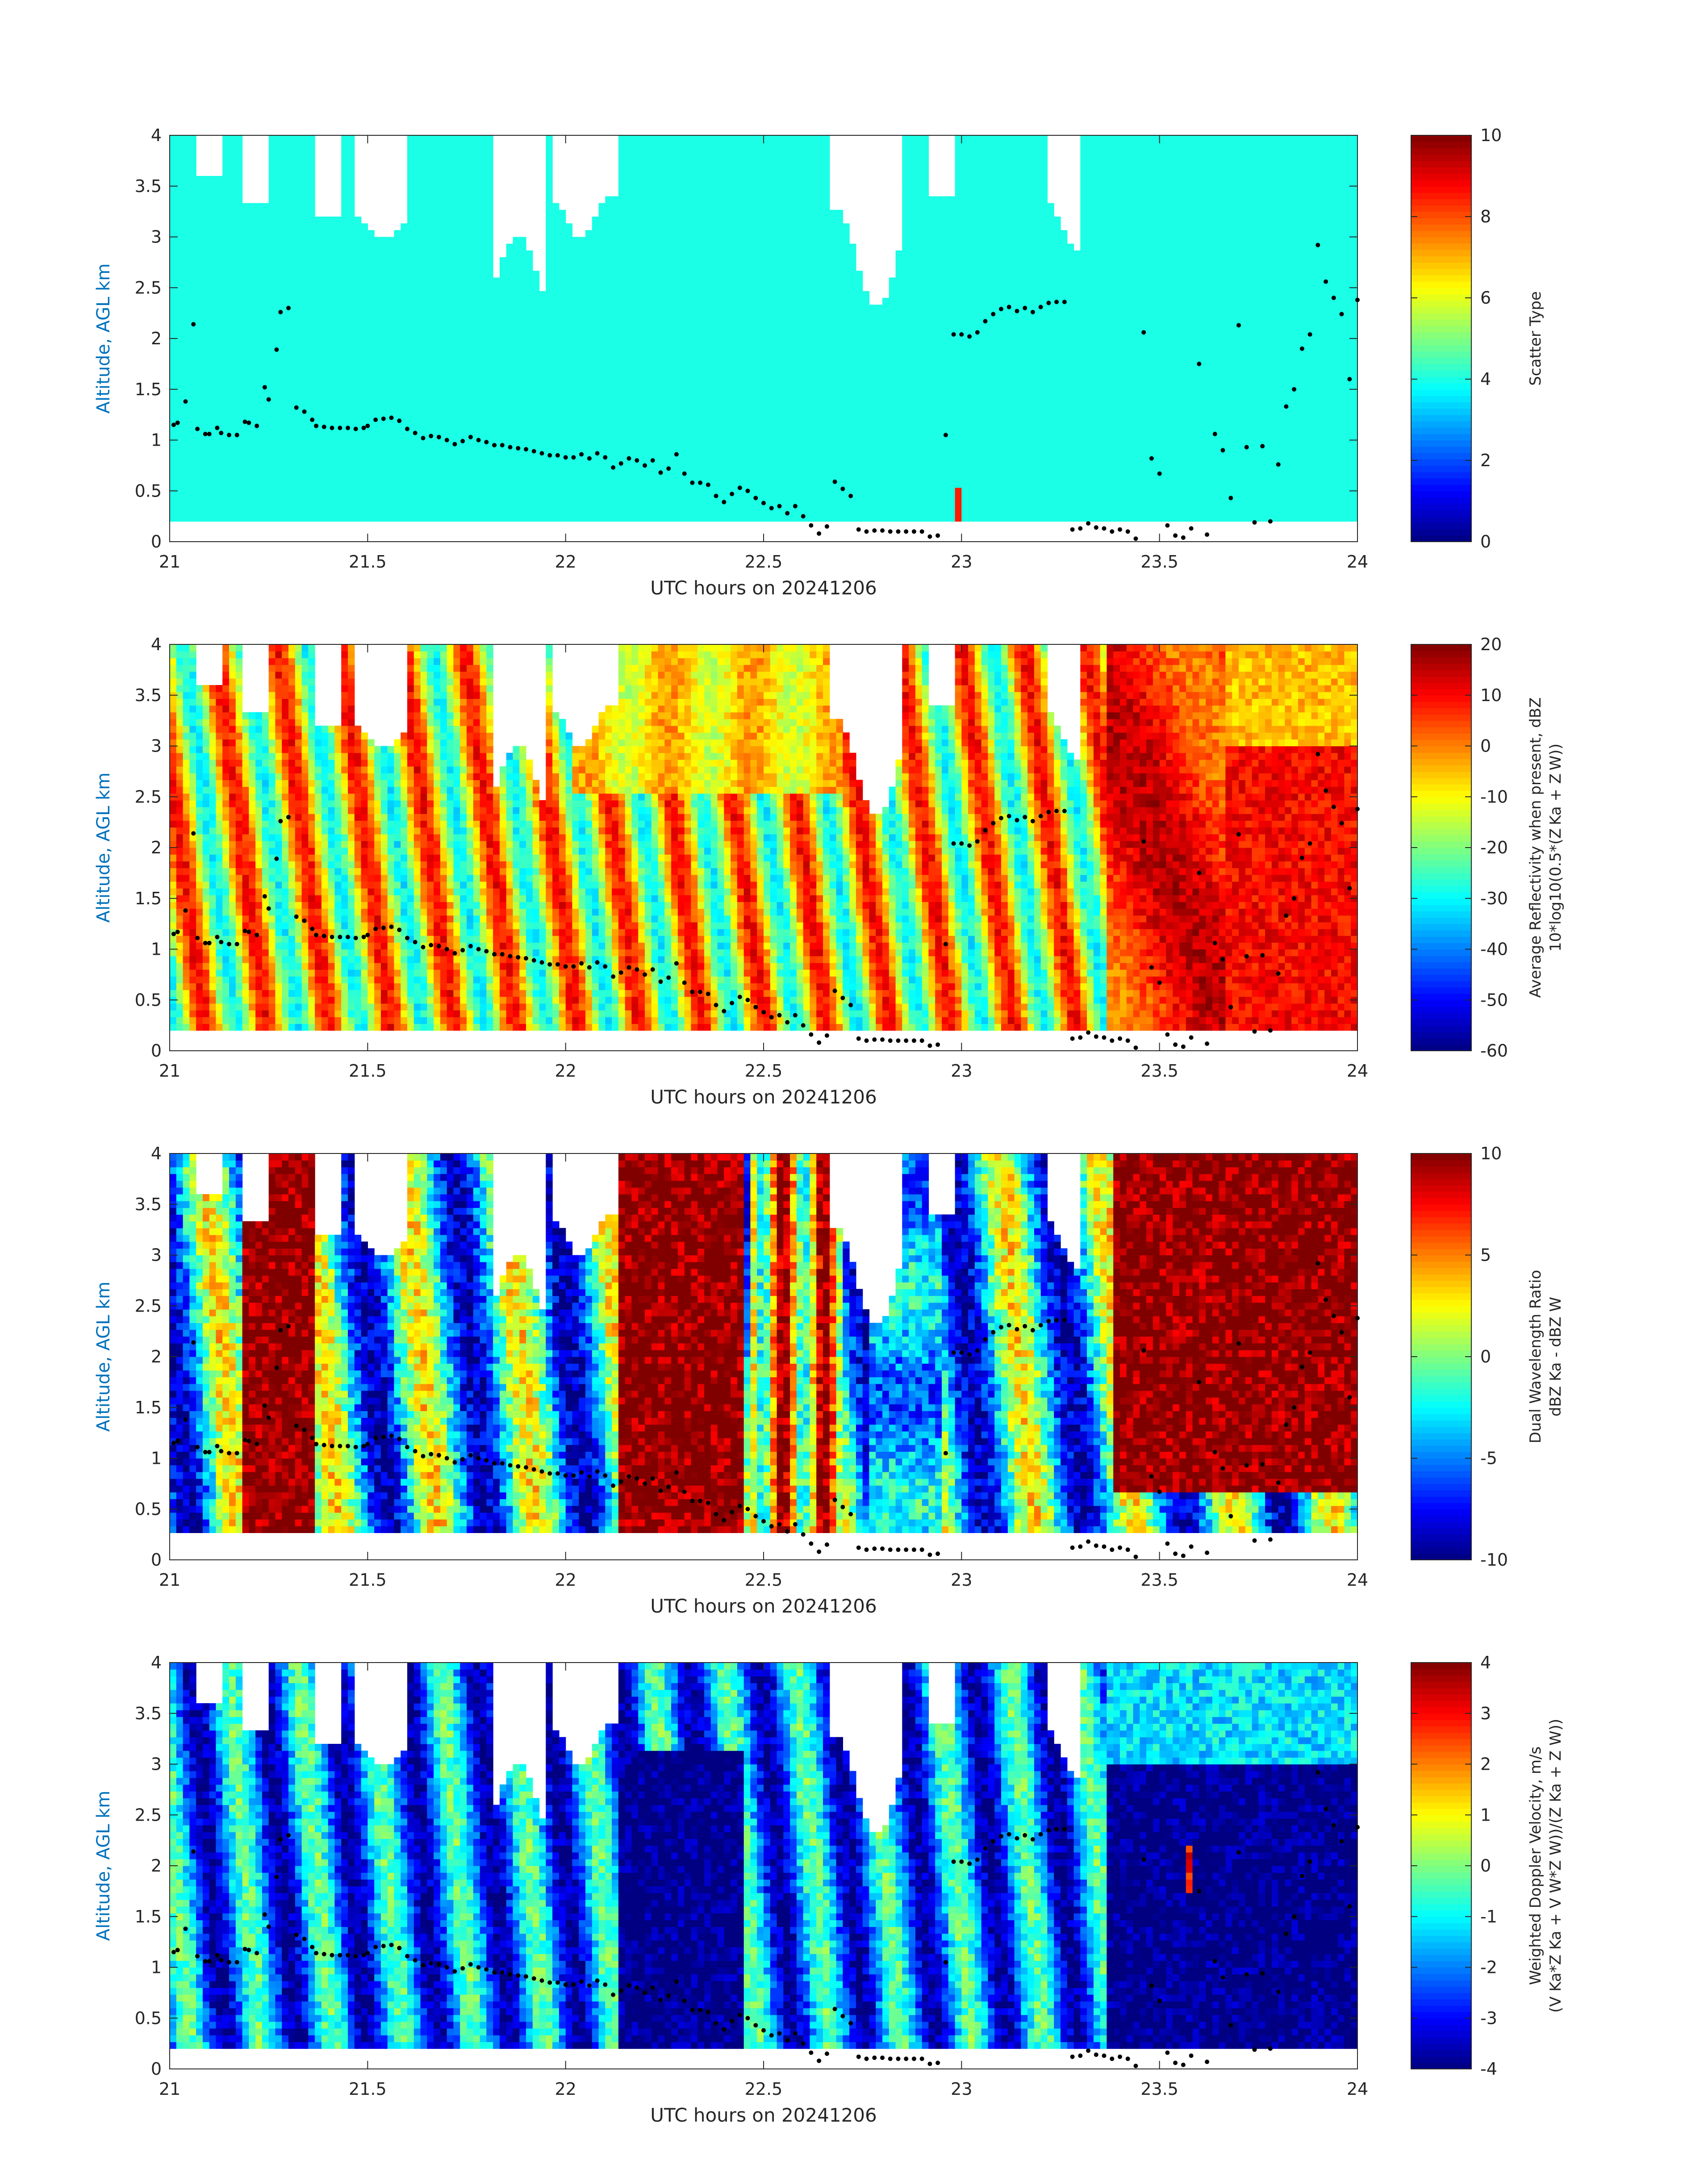  Describe the element at coordinates (1485, 1713) in the screenshot. I see `colorbar-tick-label: 3` at that location.